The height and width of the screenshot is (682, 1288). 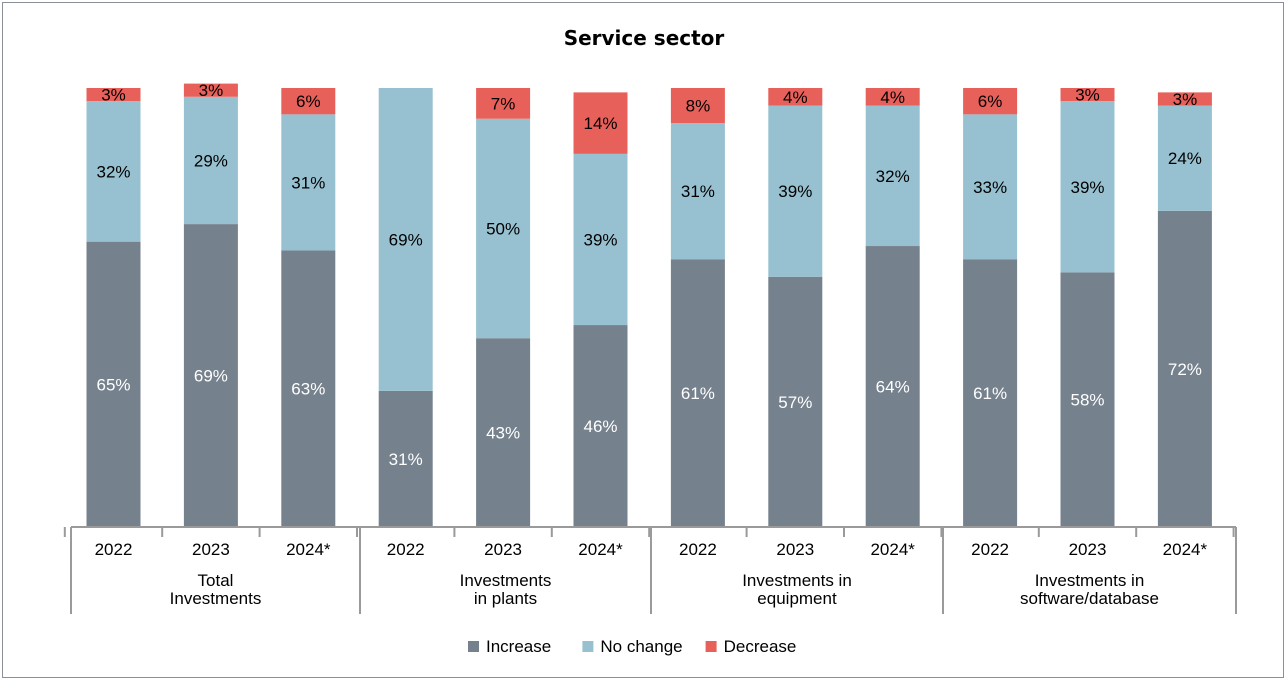 What do you see at coordinates (216, 580) in the screenshot?
I see `group-label: Total` at bounding box center [216, 580].